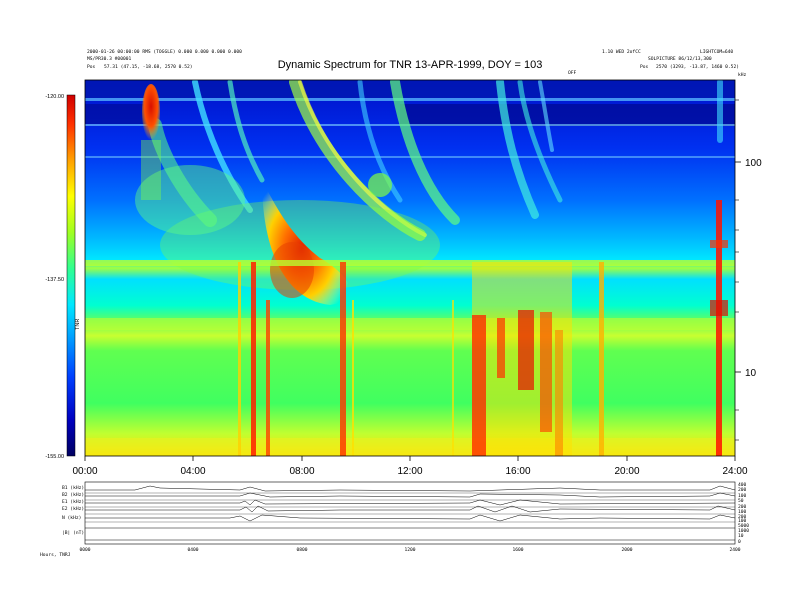 This screenshot has width=792, height=612. What do you see at coordinates (380, 185) in the screenshot?
I see `emission-spot` at bounding box center [380, 185].